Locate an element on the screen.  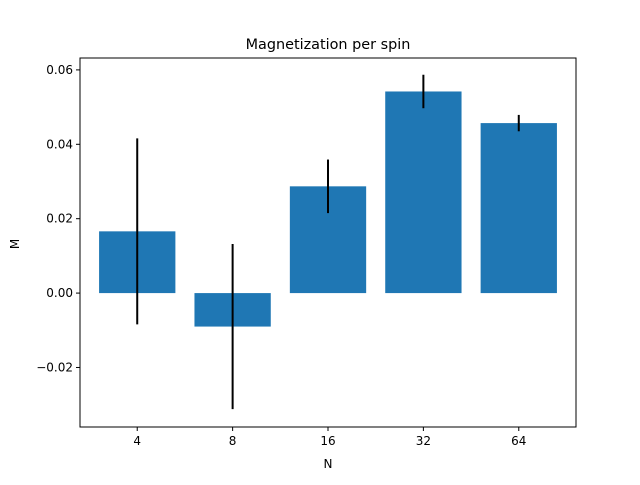
chart-title: Magnetization per spin is located at coordinates (328, 45).